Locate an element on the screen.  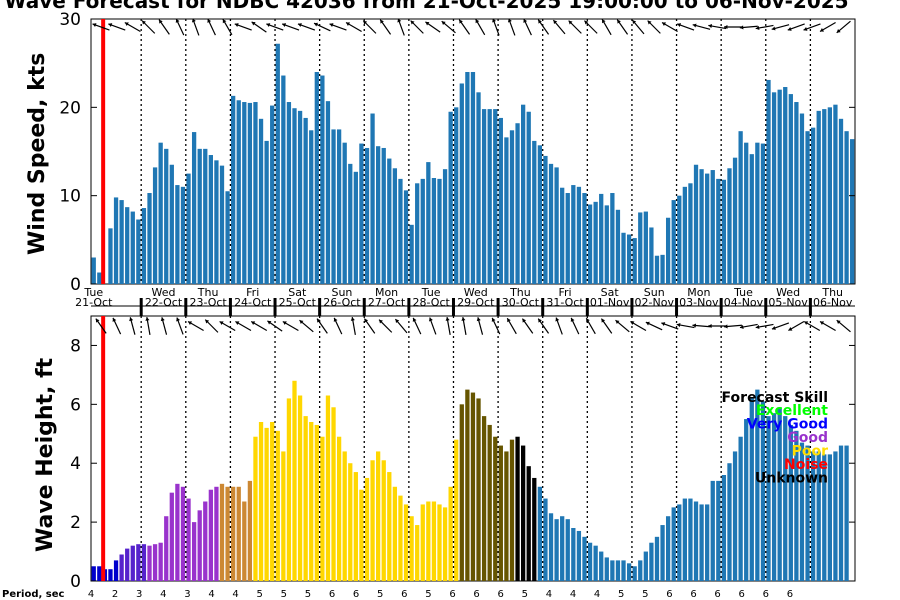
day-label: Mon is located at coordinates (698, 292).